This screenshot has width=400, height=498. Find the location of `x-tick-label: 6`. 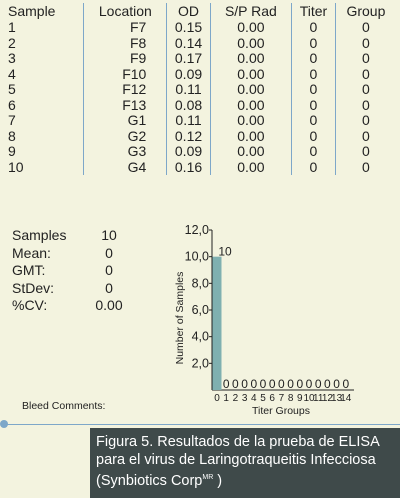

x-tick-label: 6 is located at coordinates (272, 398).